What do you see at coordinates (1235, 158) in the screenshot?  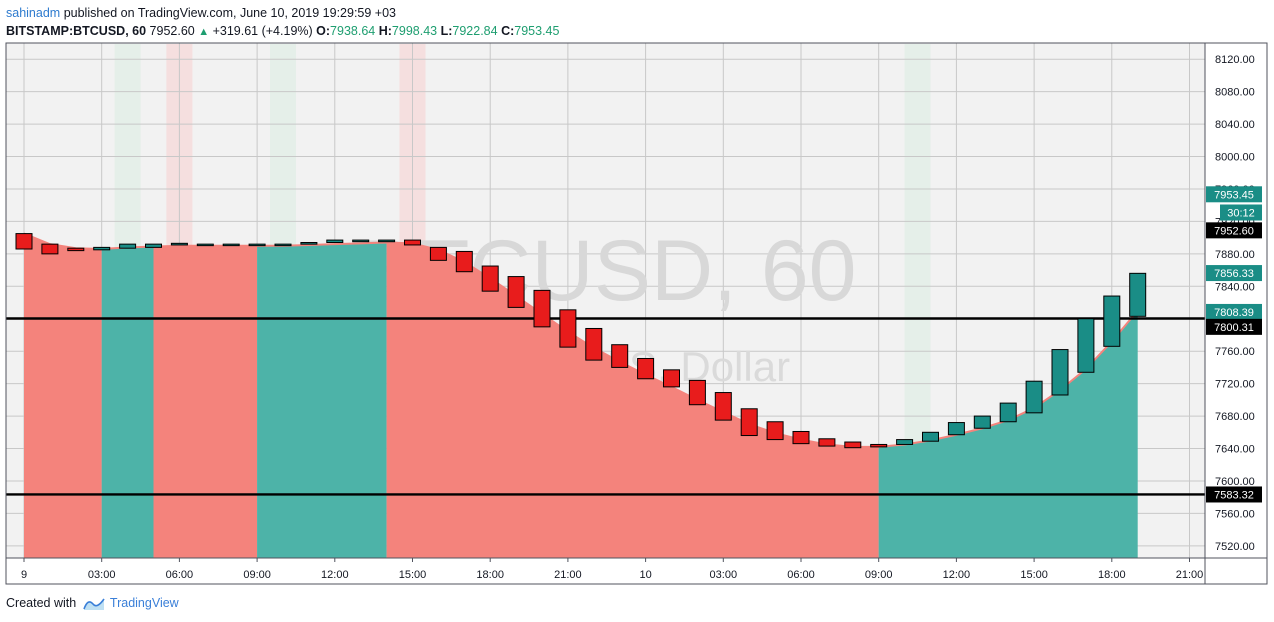 I see `price-tick-label: 8000.00` at bounding box center [1235, 158].